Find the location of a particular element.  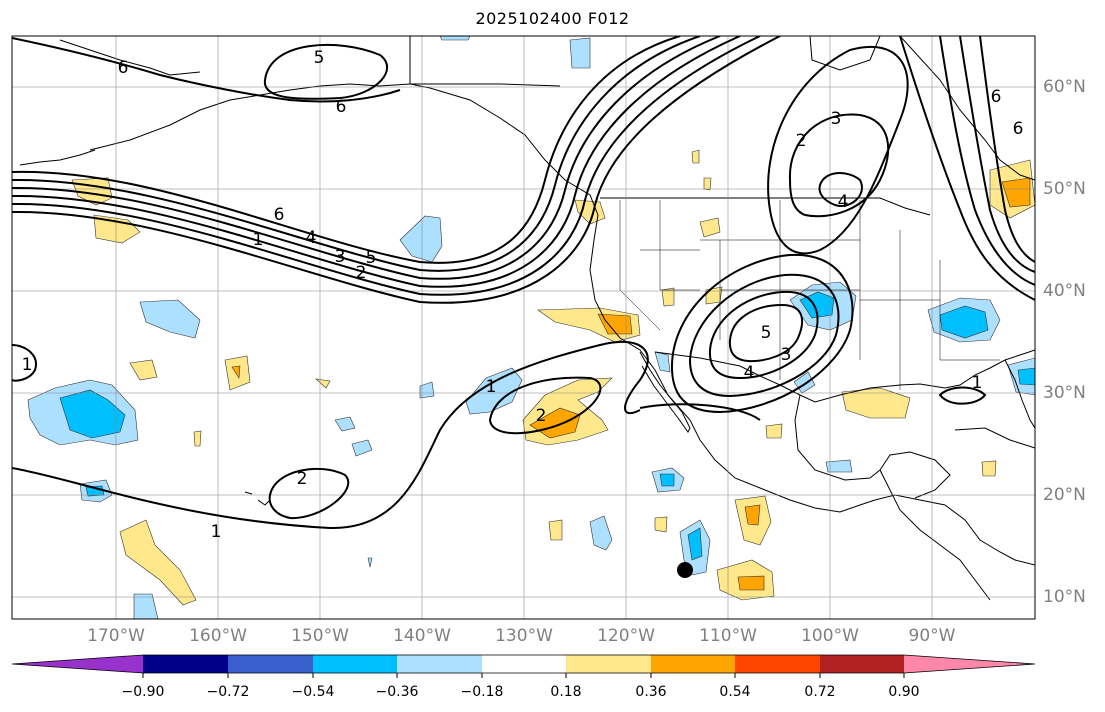

longitude-label: 170°W is located at coordinates (116, 636).